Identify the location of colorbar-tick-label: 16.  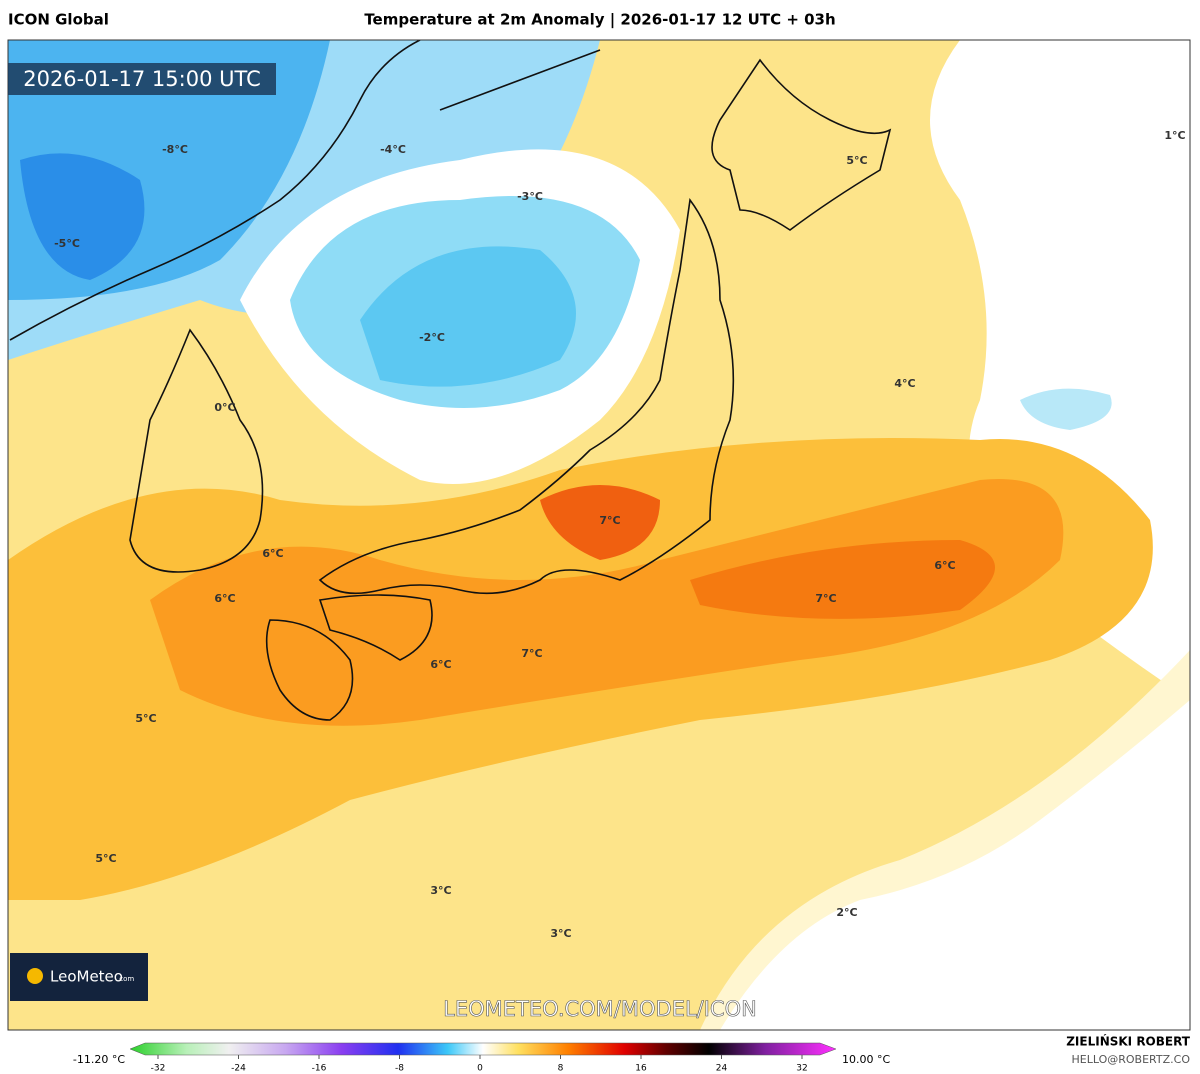
(641, 1069).